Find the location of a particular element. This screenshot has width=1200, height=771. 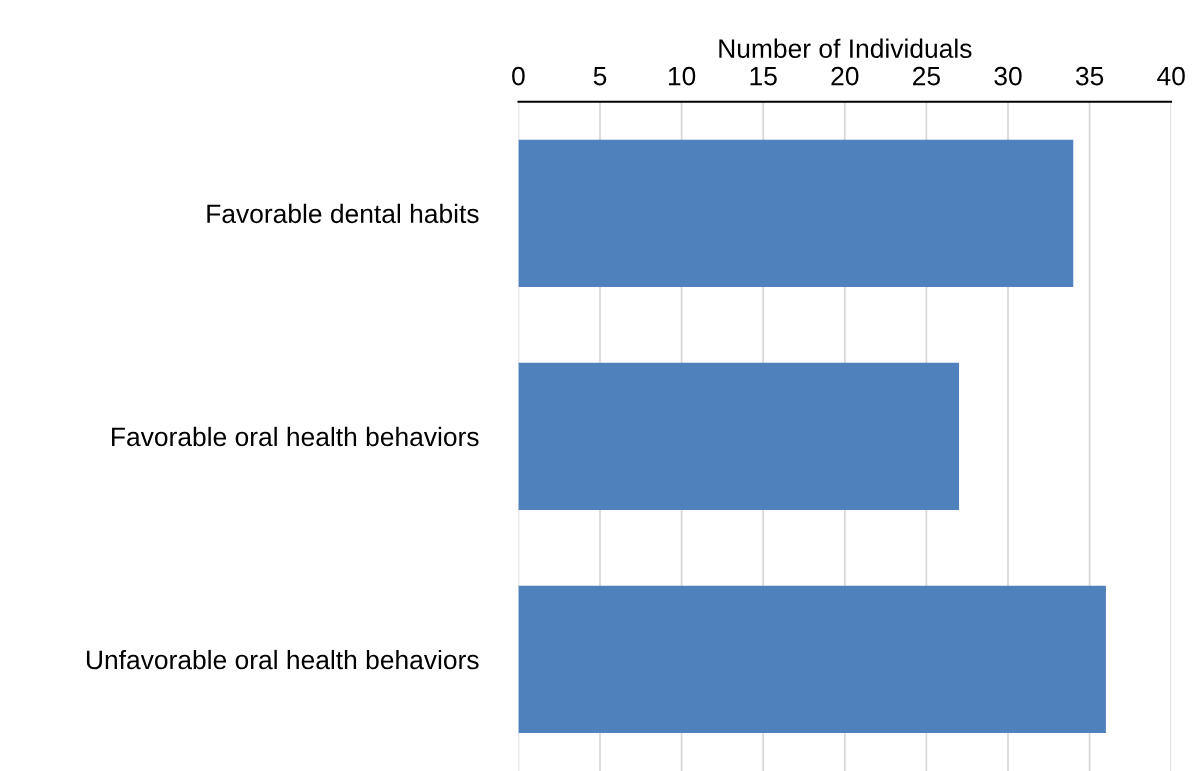

x-axis-title: Number of Individuals is located at coordinates (845, 48).